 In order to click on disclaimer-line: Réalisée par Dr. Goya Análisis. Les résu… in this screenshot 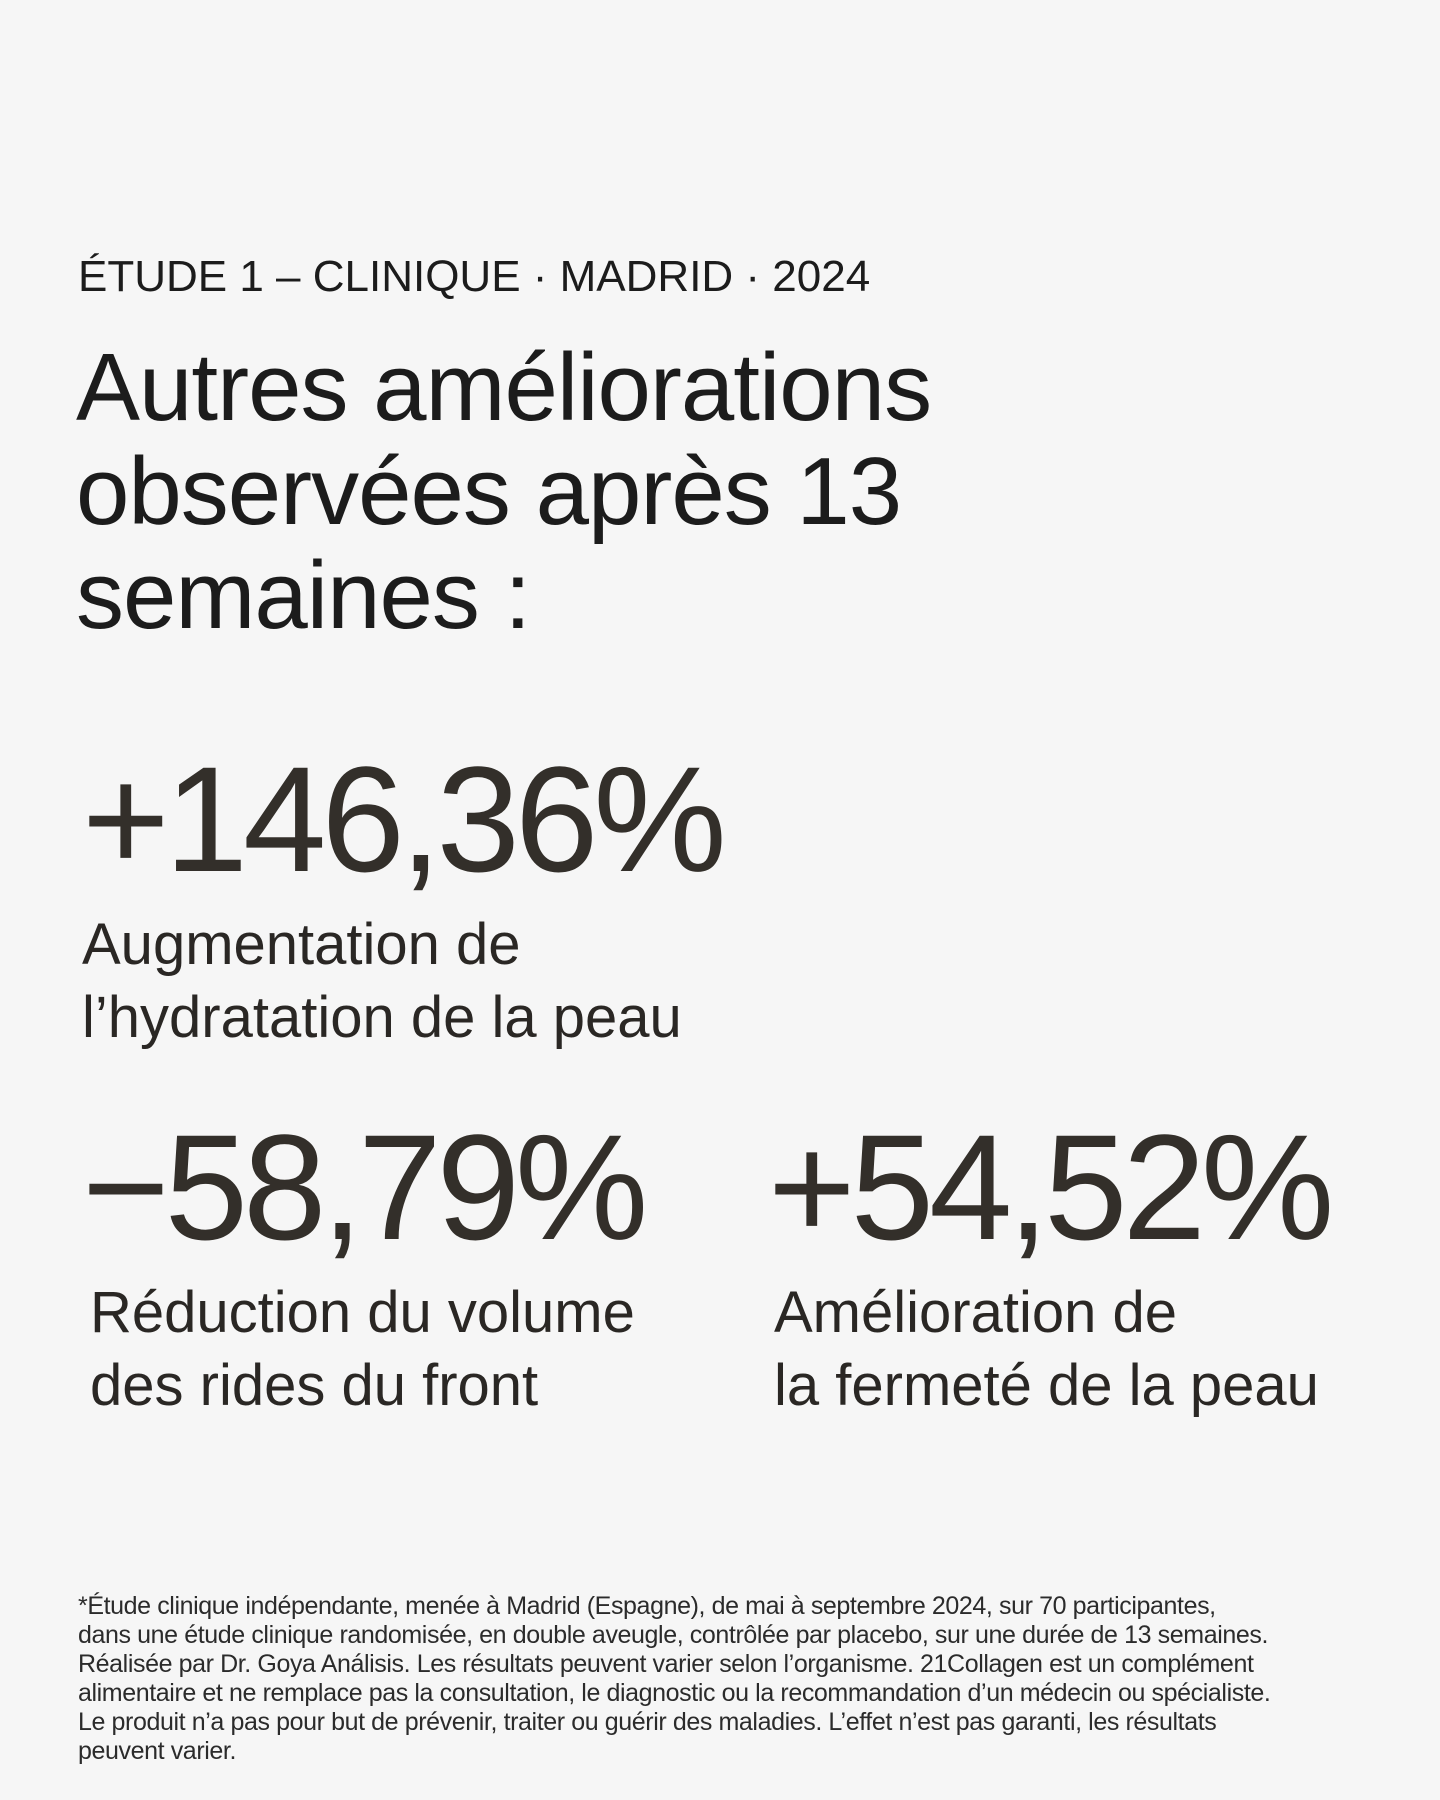, I will do `click(666, 1664)`.